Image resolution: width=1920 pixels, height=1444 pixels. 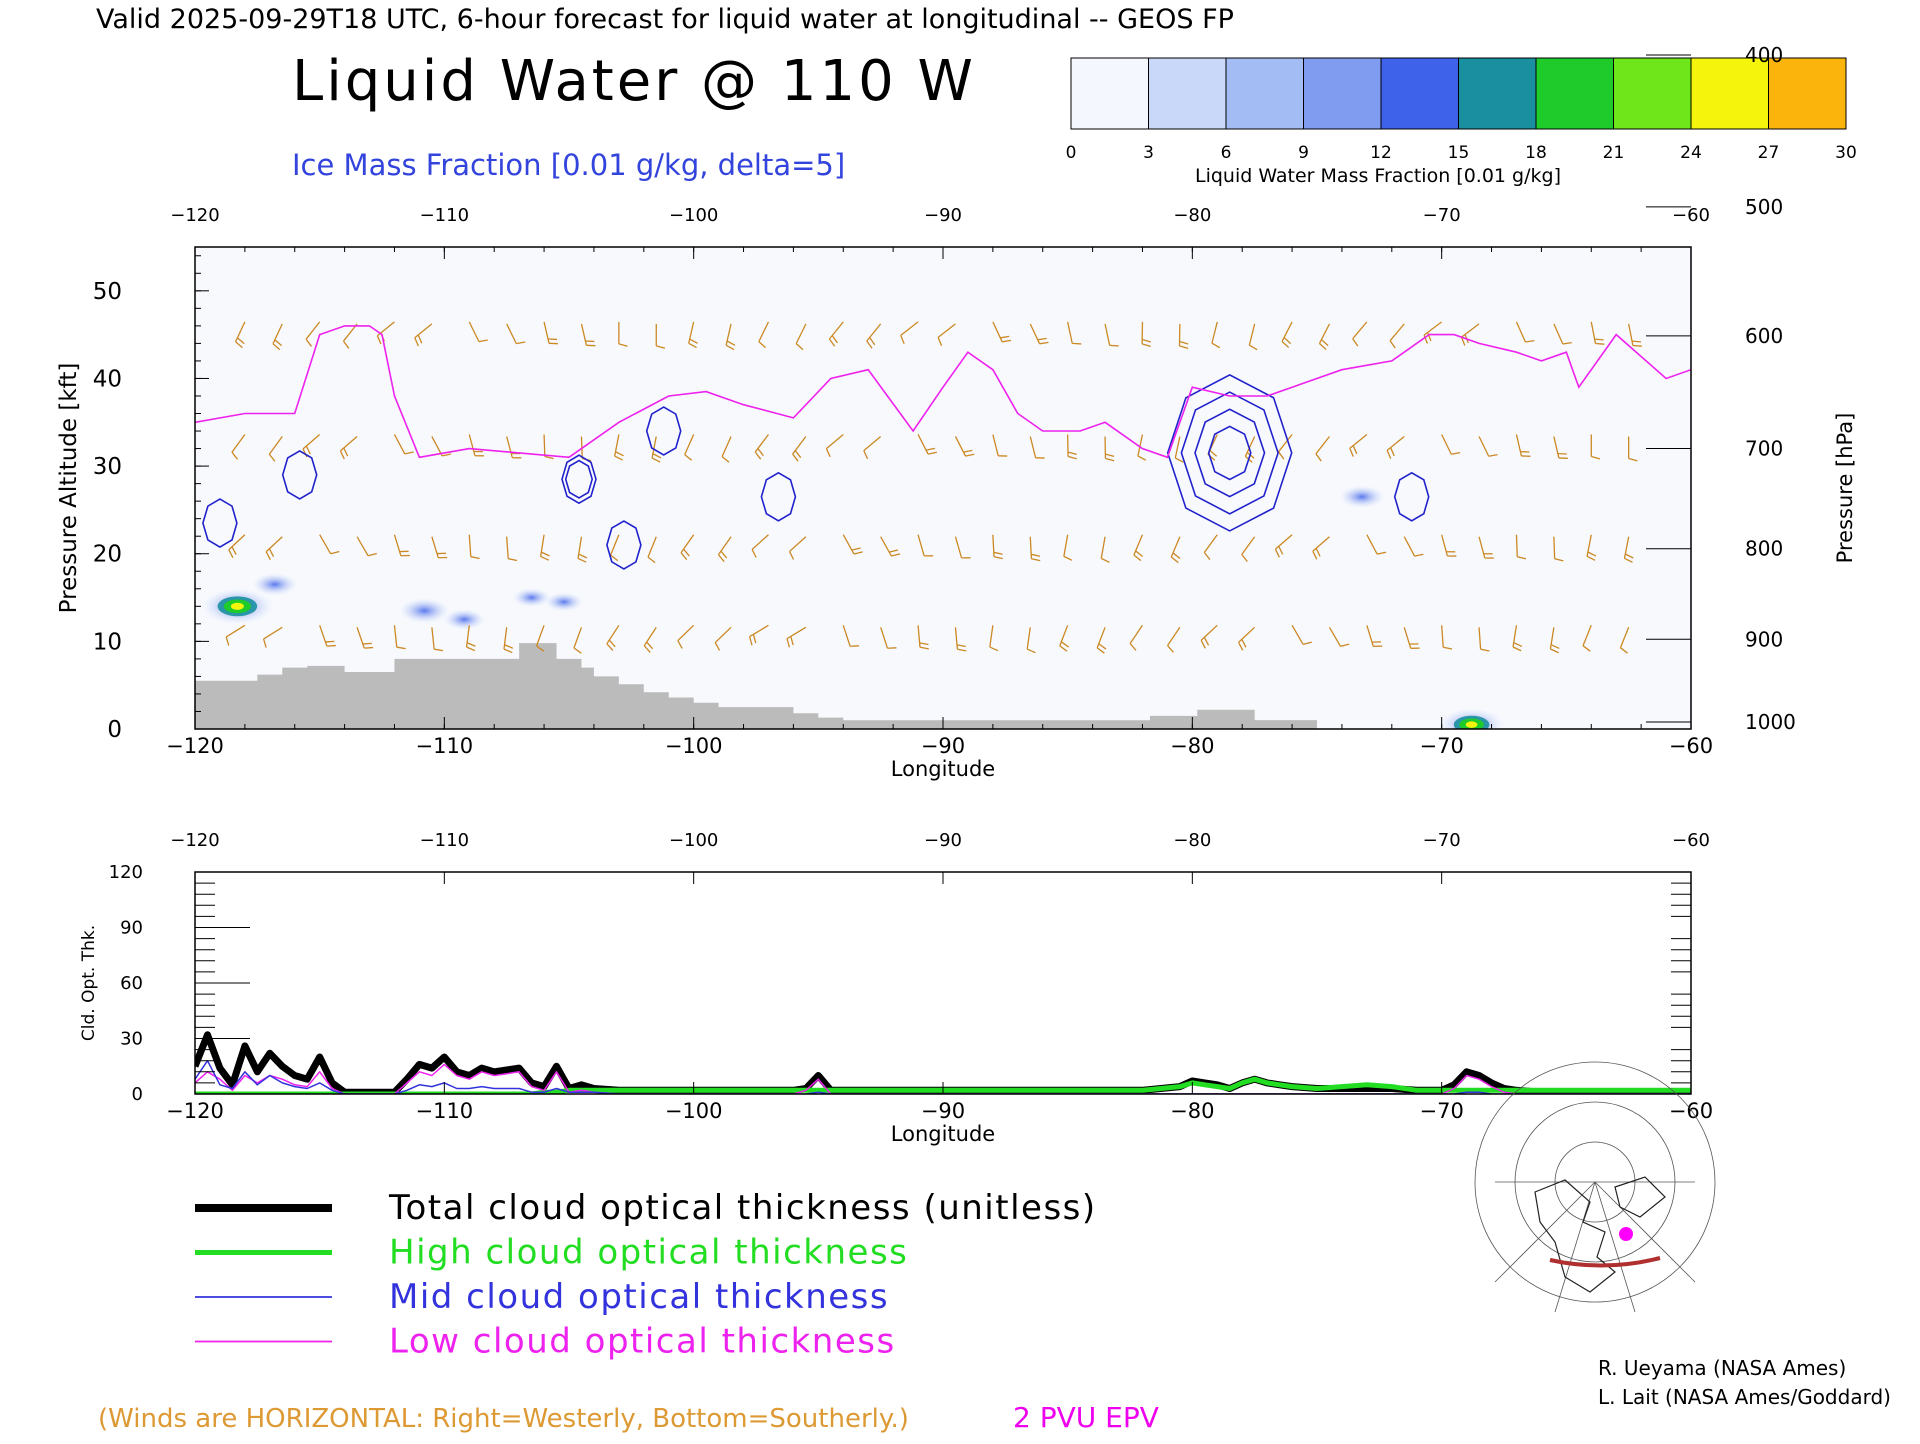 I want to click on epv-label: 2 PVU EPV, so click(x=1086, y=1417).